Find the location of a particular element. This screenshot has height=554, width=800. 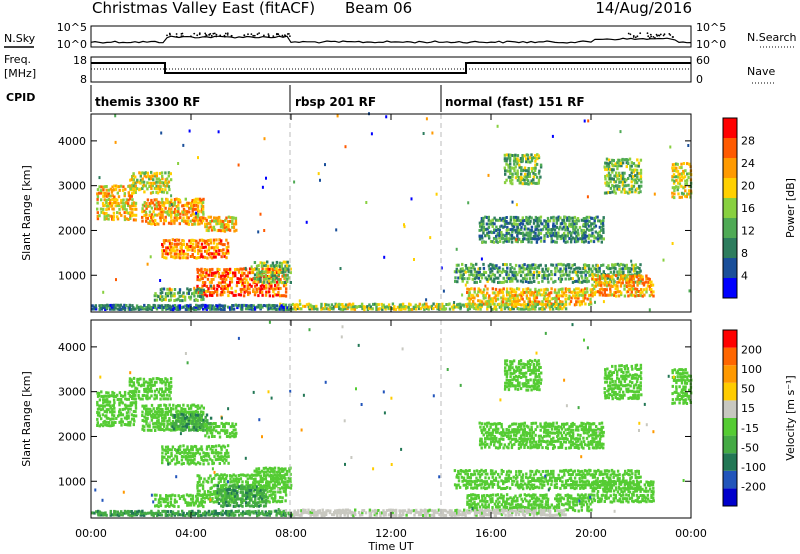

nsky-label: N.Sky is located at coordinates (20, 38).